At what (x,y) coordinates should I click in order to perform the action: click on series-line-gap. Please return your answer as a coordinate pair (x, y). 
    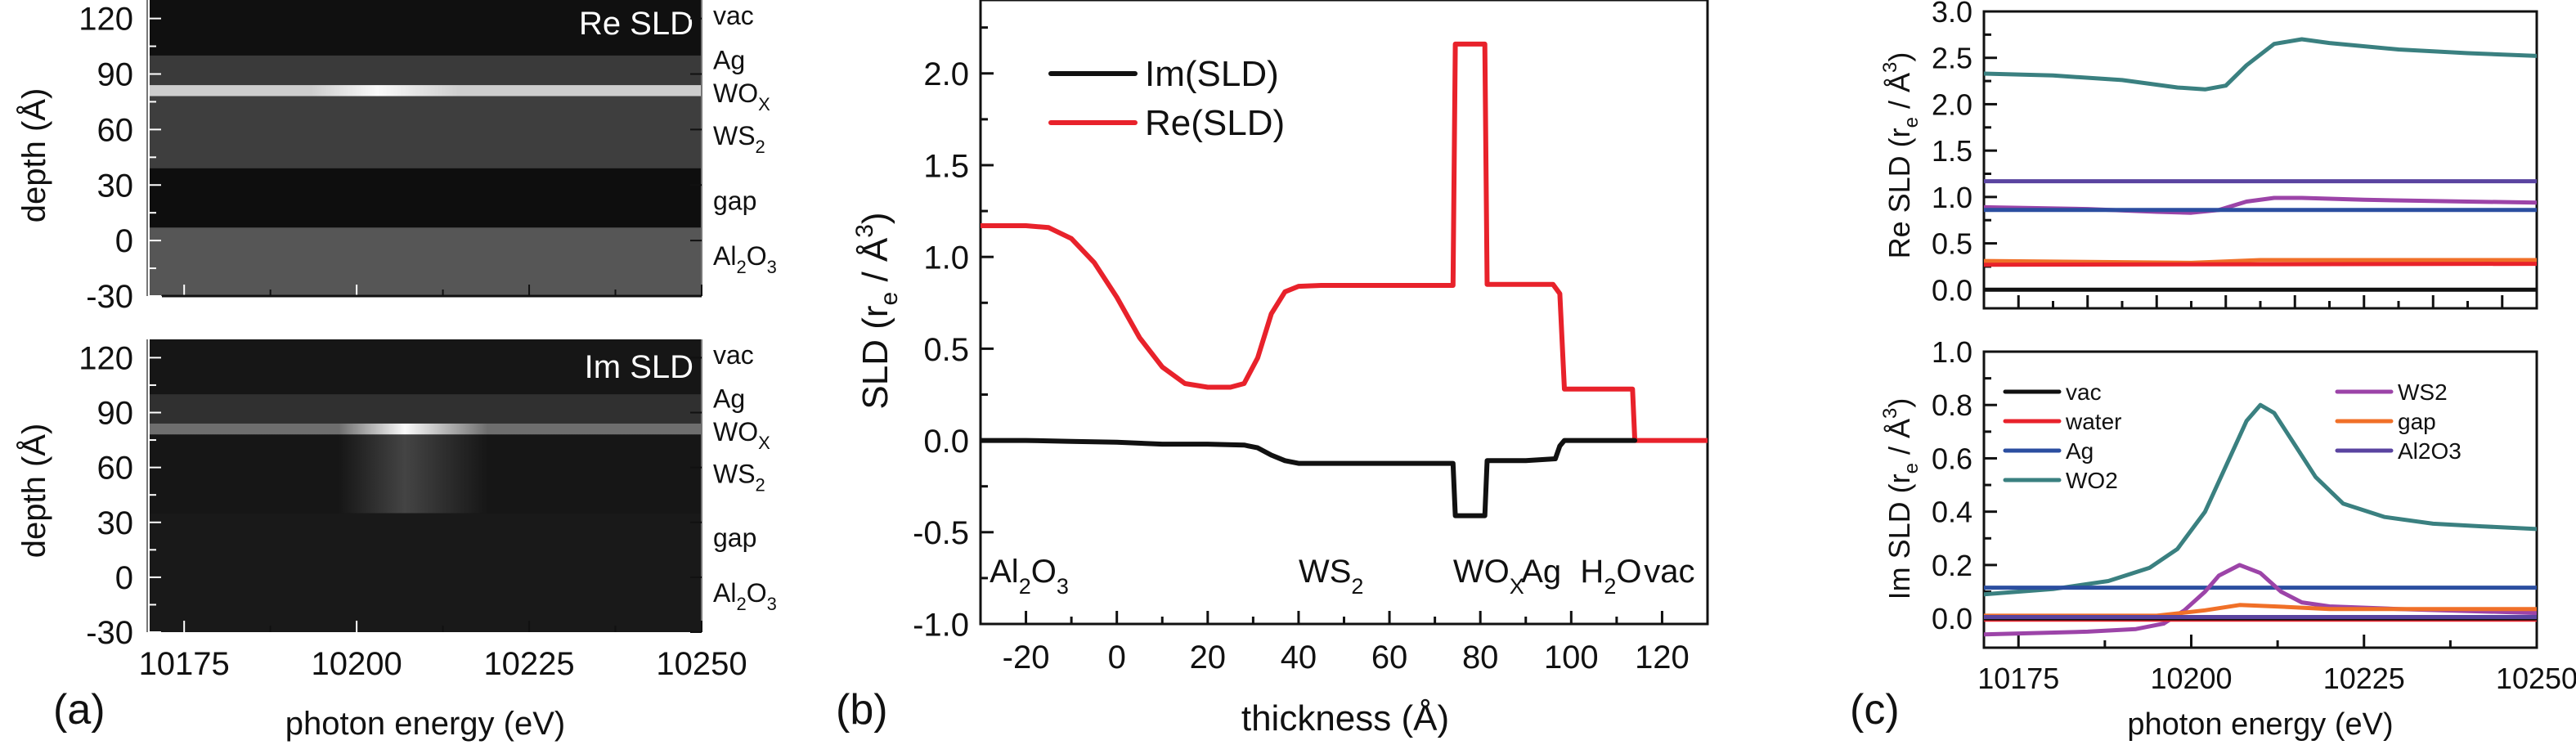
    Looking at the image, I should click on (2260, 261).